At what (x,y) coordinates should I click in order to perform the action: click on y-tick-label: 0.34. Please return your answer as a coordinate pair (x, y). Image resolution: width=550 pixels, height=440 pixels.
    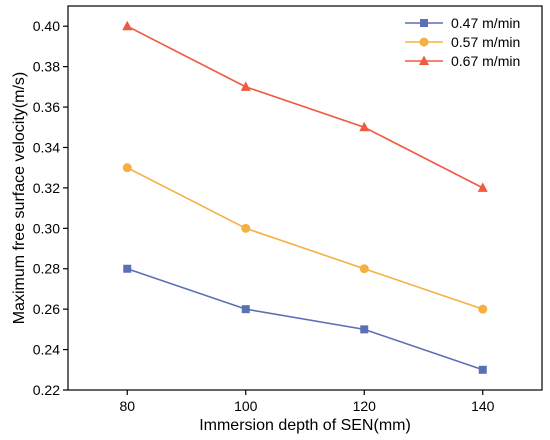
    Looking at the image, I should click on (46, 147).